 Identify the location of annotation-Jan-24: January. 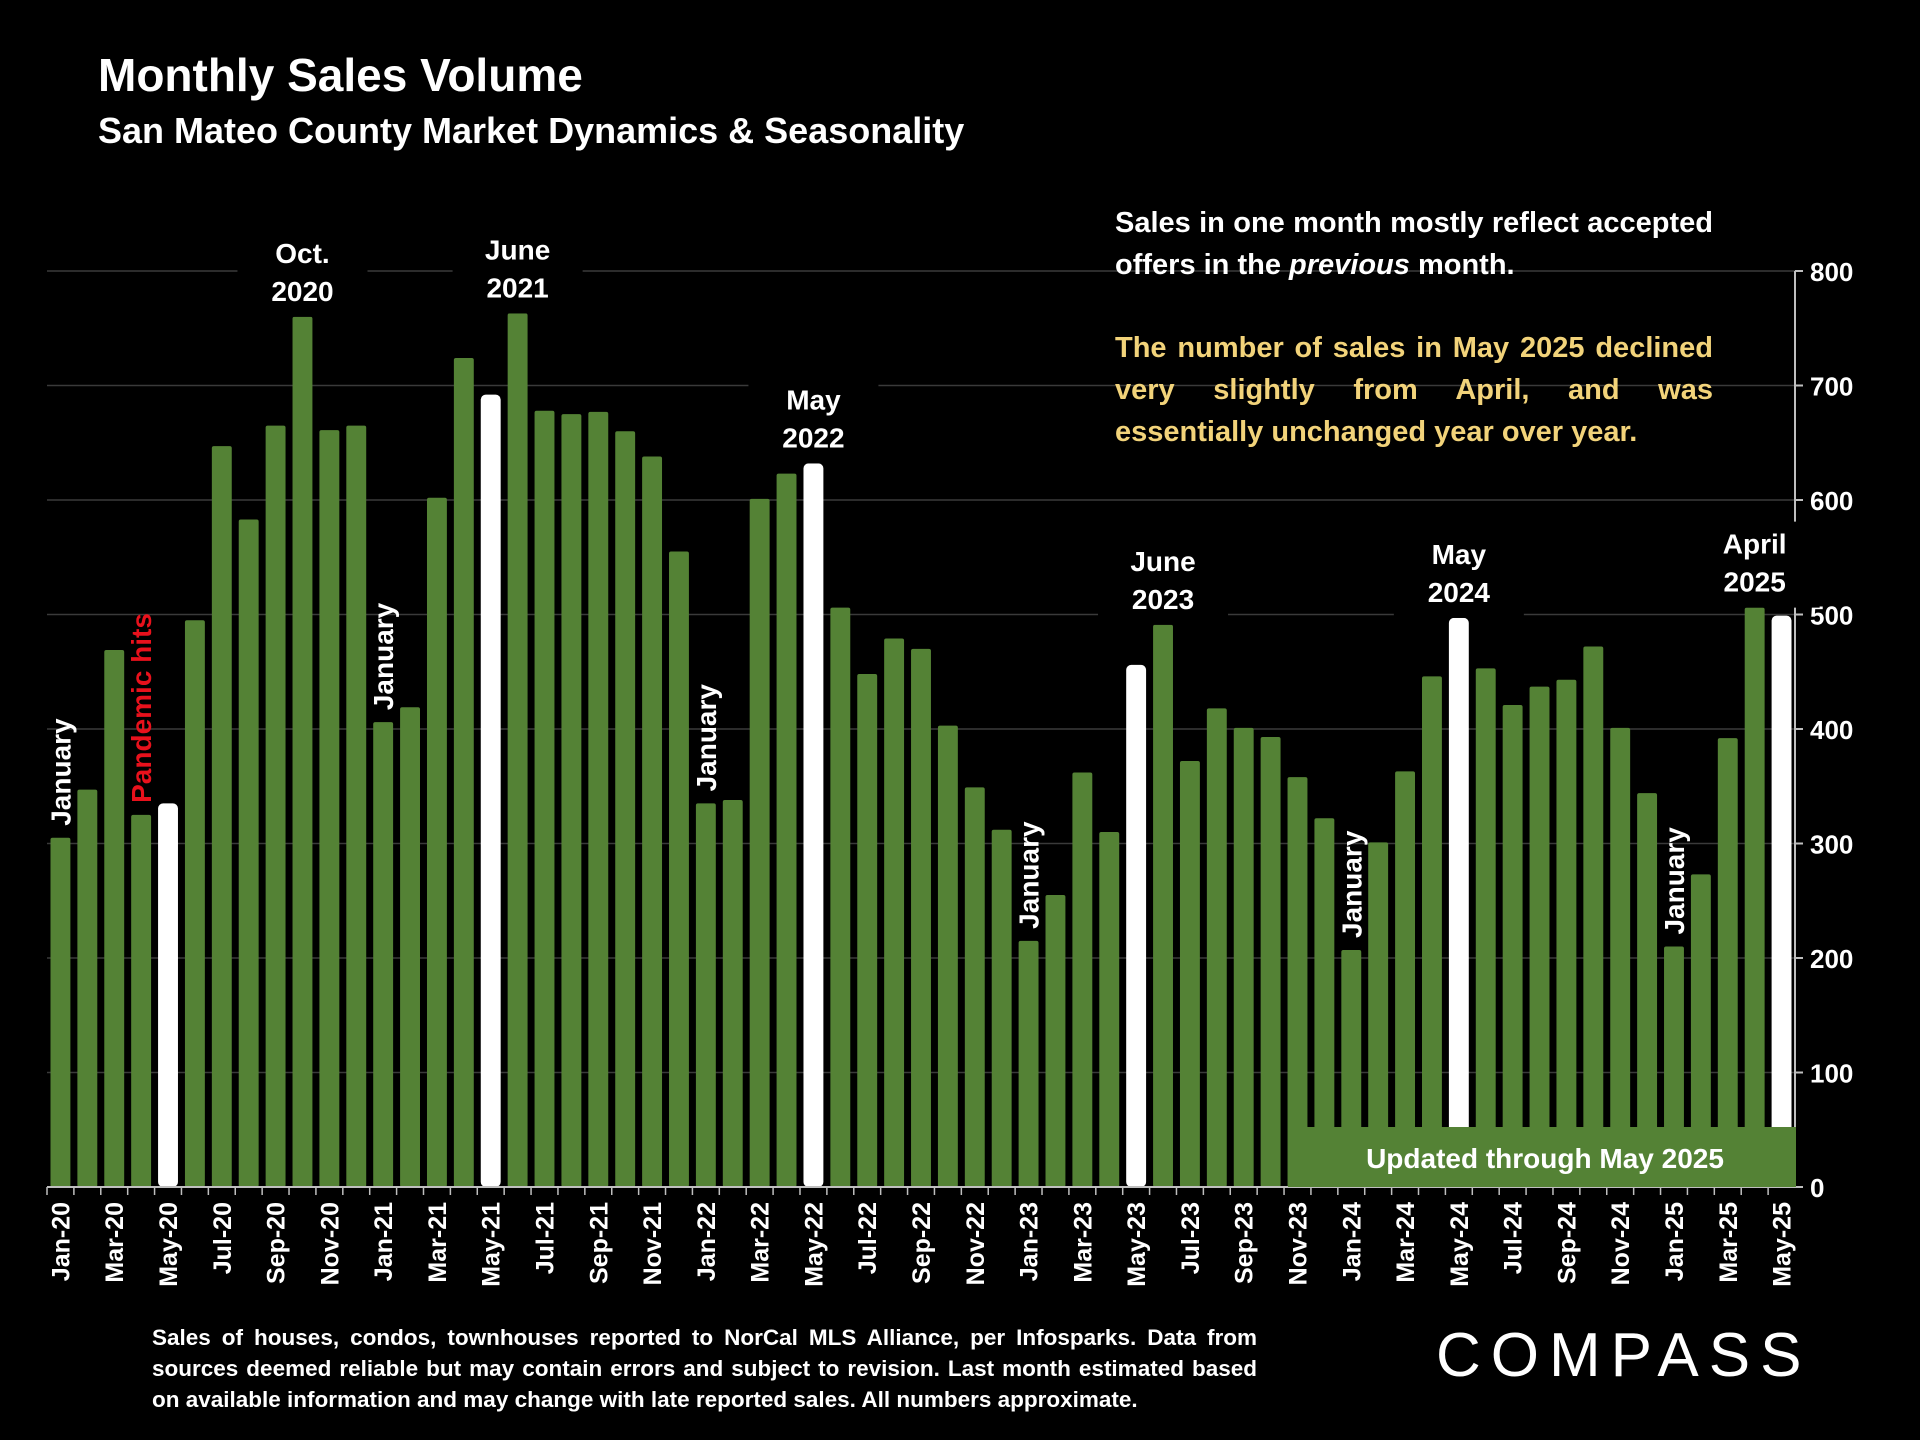
(1351, 884).